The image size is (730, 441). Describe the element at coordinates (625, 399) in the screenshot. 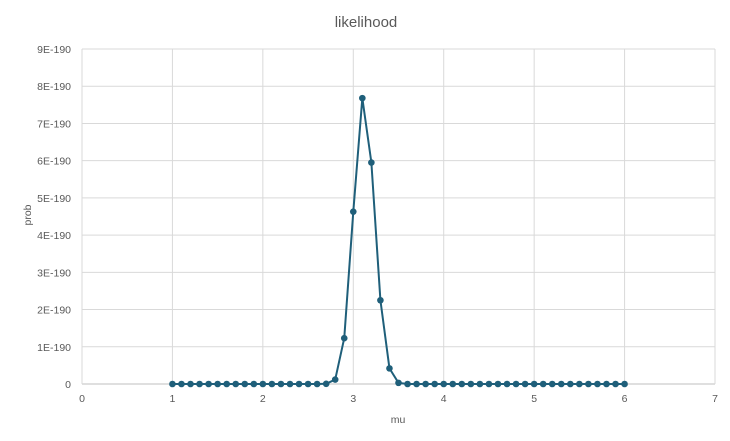

I see `x-tick-label: 6` at that location.